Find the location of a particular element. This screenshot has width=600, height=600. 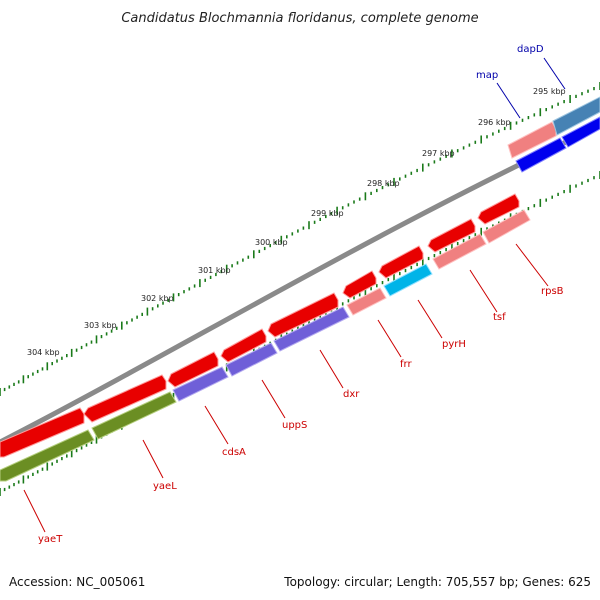

gene-label-pyrH: pyrH is located at coordinates (454, 344).